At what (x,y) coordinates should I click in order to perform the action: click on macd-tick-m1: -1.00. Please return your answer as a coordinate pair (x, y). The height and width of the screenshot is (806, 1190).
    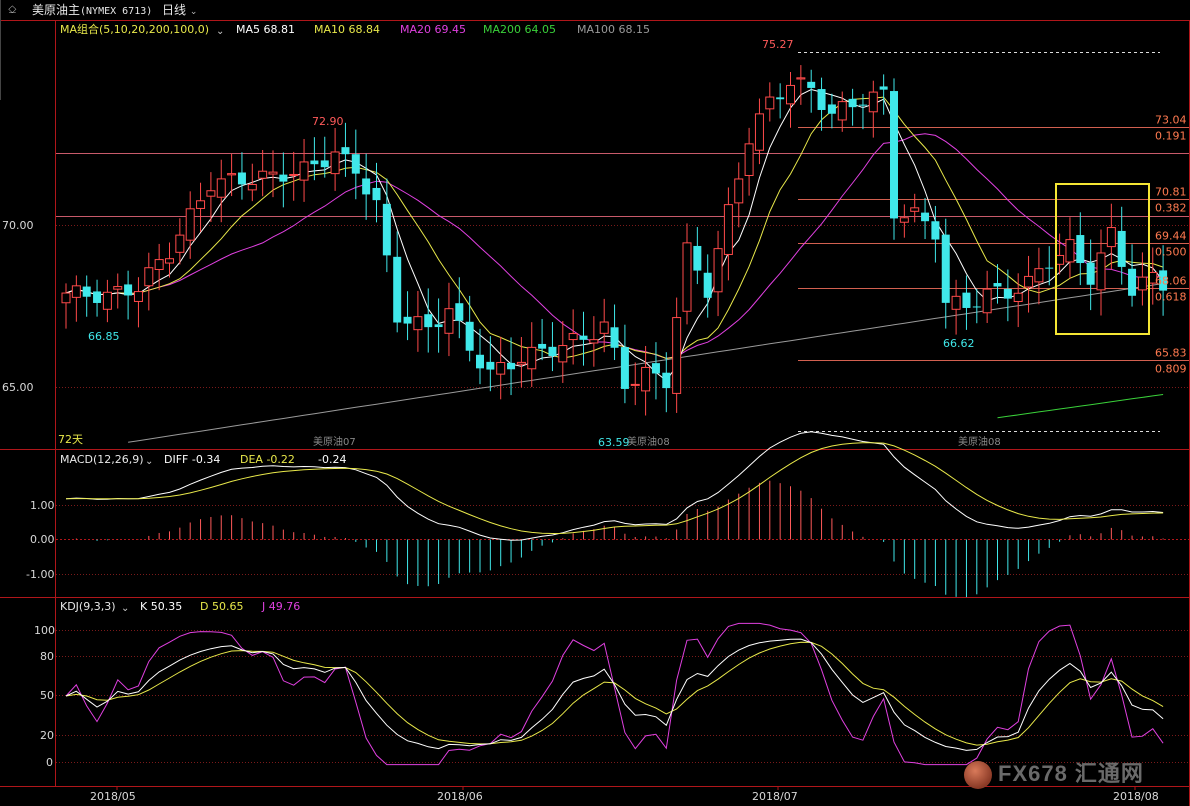
    Looking at the image, I should click on (40, 574).